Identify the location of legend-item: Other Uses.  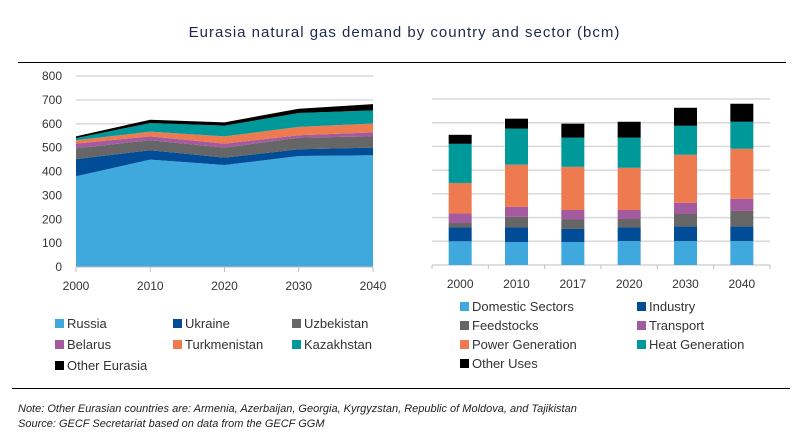
(499, 363).